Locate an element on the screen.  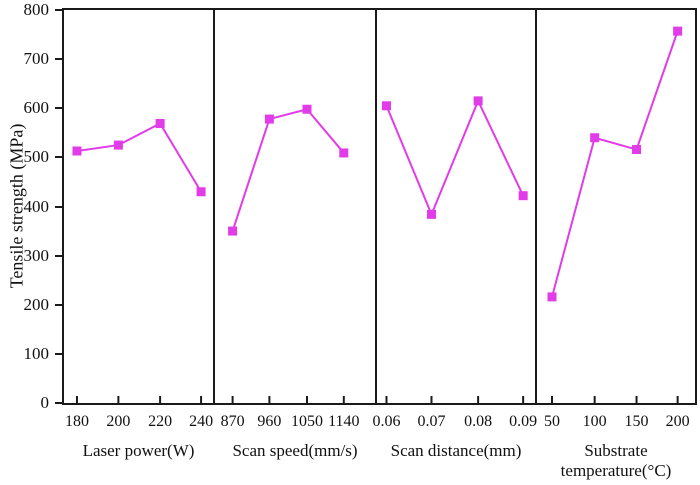
x-tick-label: 0.07 is located at coordinates (431, 421).